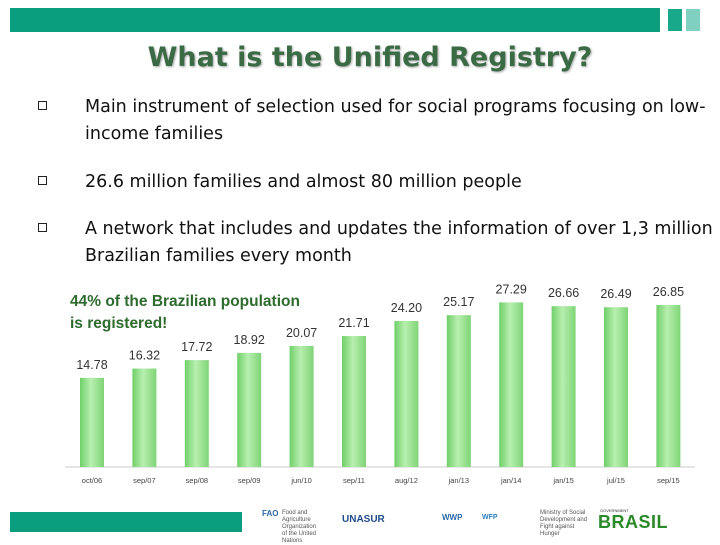  I want to click on bar-value-label: 27.29, so click(511, 289).